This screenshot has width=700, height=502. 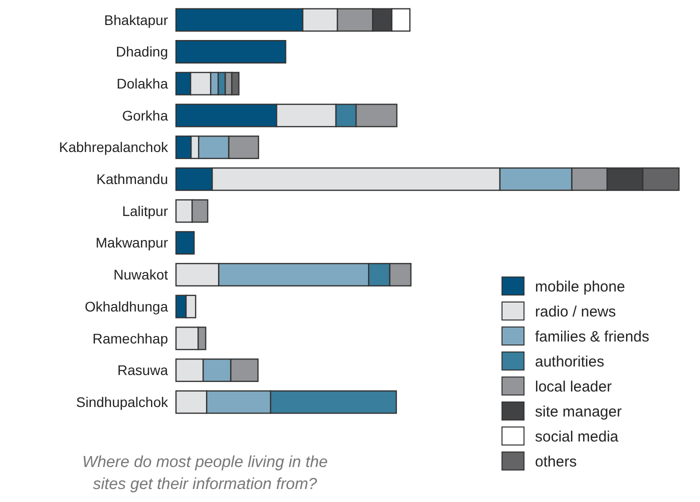 I want to click on legend-label: mobile phone, so click(x=580, y=287).